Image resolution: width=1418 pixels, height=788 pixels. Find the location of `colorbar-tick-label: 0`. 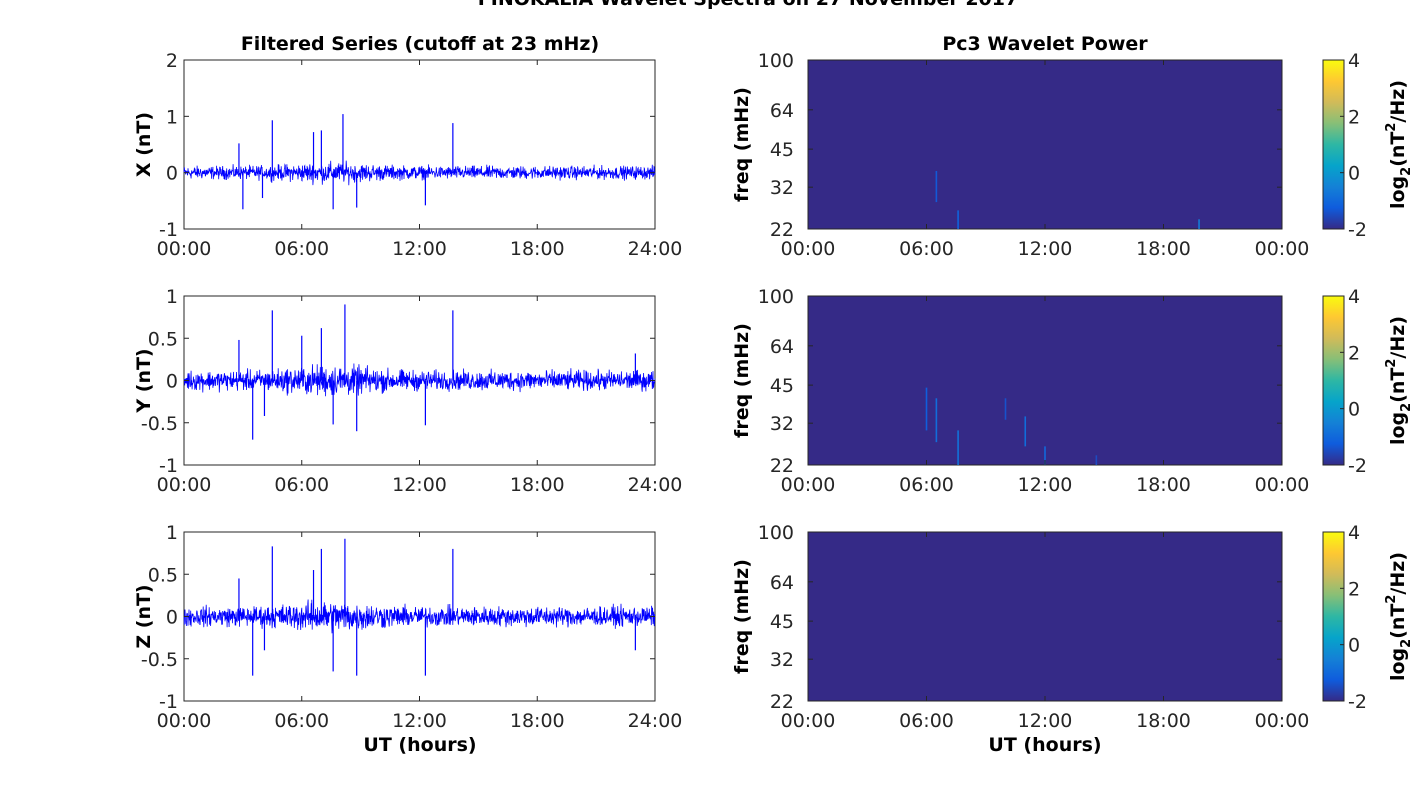

colorbar-tick-label: 0 is located at coordinates (1354, 174).